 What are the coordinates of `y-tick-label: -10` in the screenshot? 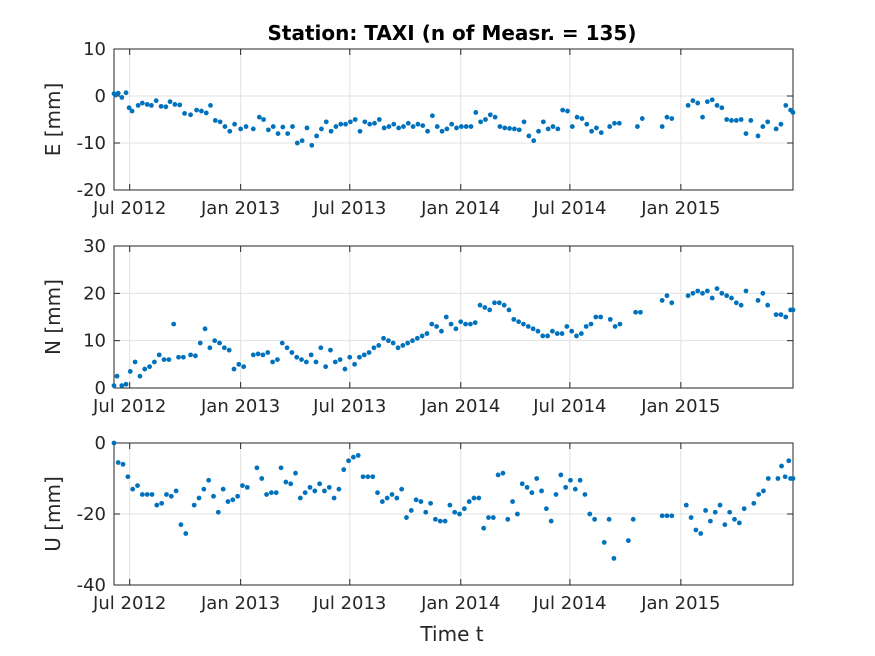 It's located at (91, 143).